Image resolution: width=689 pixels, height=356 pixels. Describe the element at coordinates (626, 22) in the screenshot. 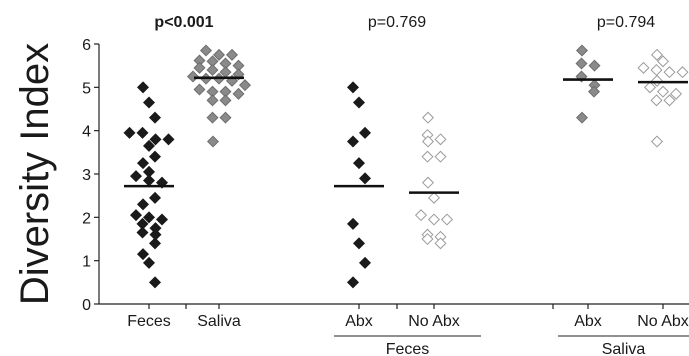

I see `p-value-annotation: p=0.794` at that location.